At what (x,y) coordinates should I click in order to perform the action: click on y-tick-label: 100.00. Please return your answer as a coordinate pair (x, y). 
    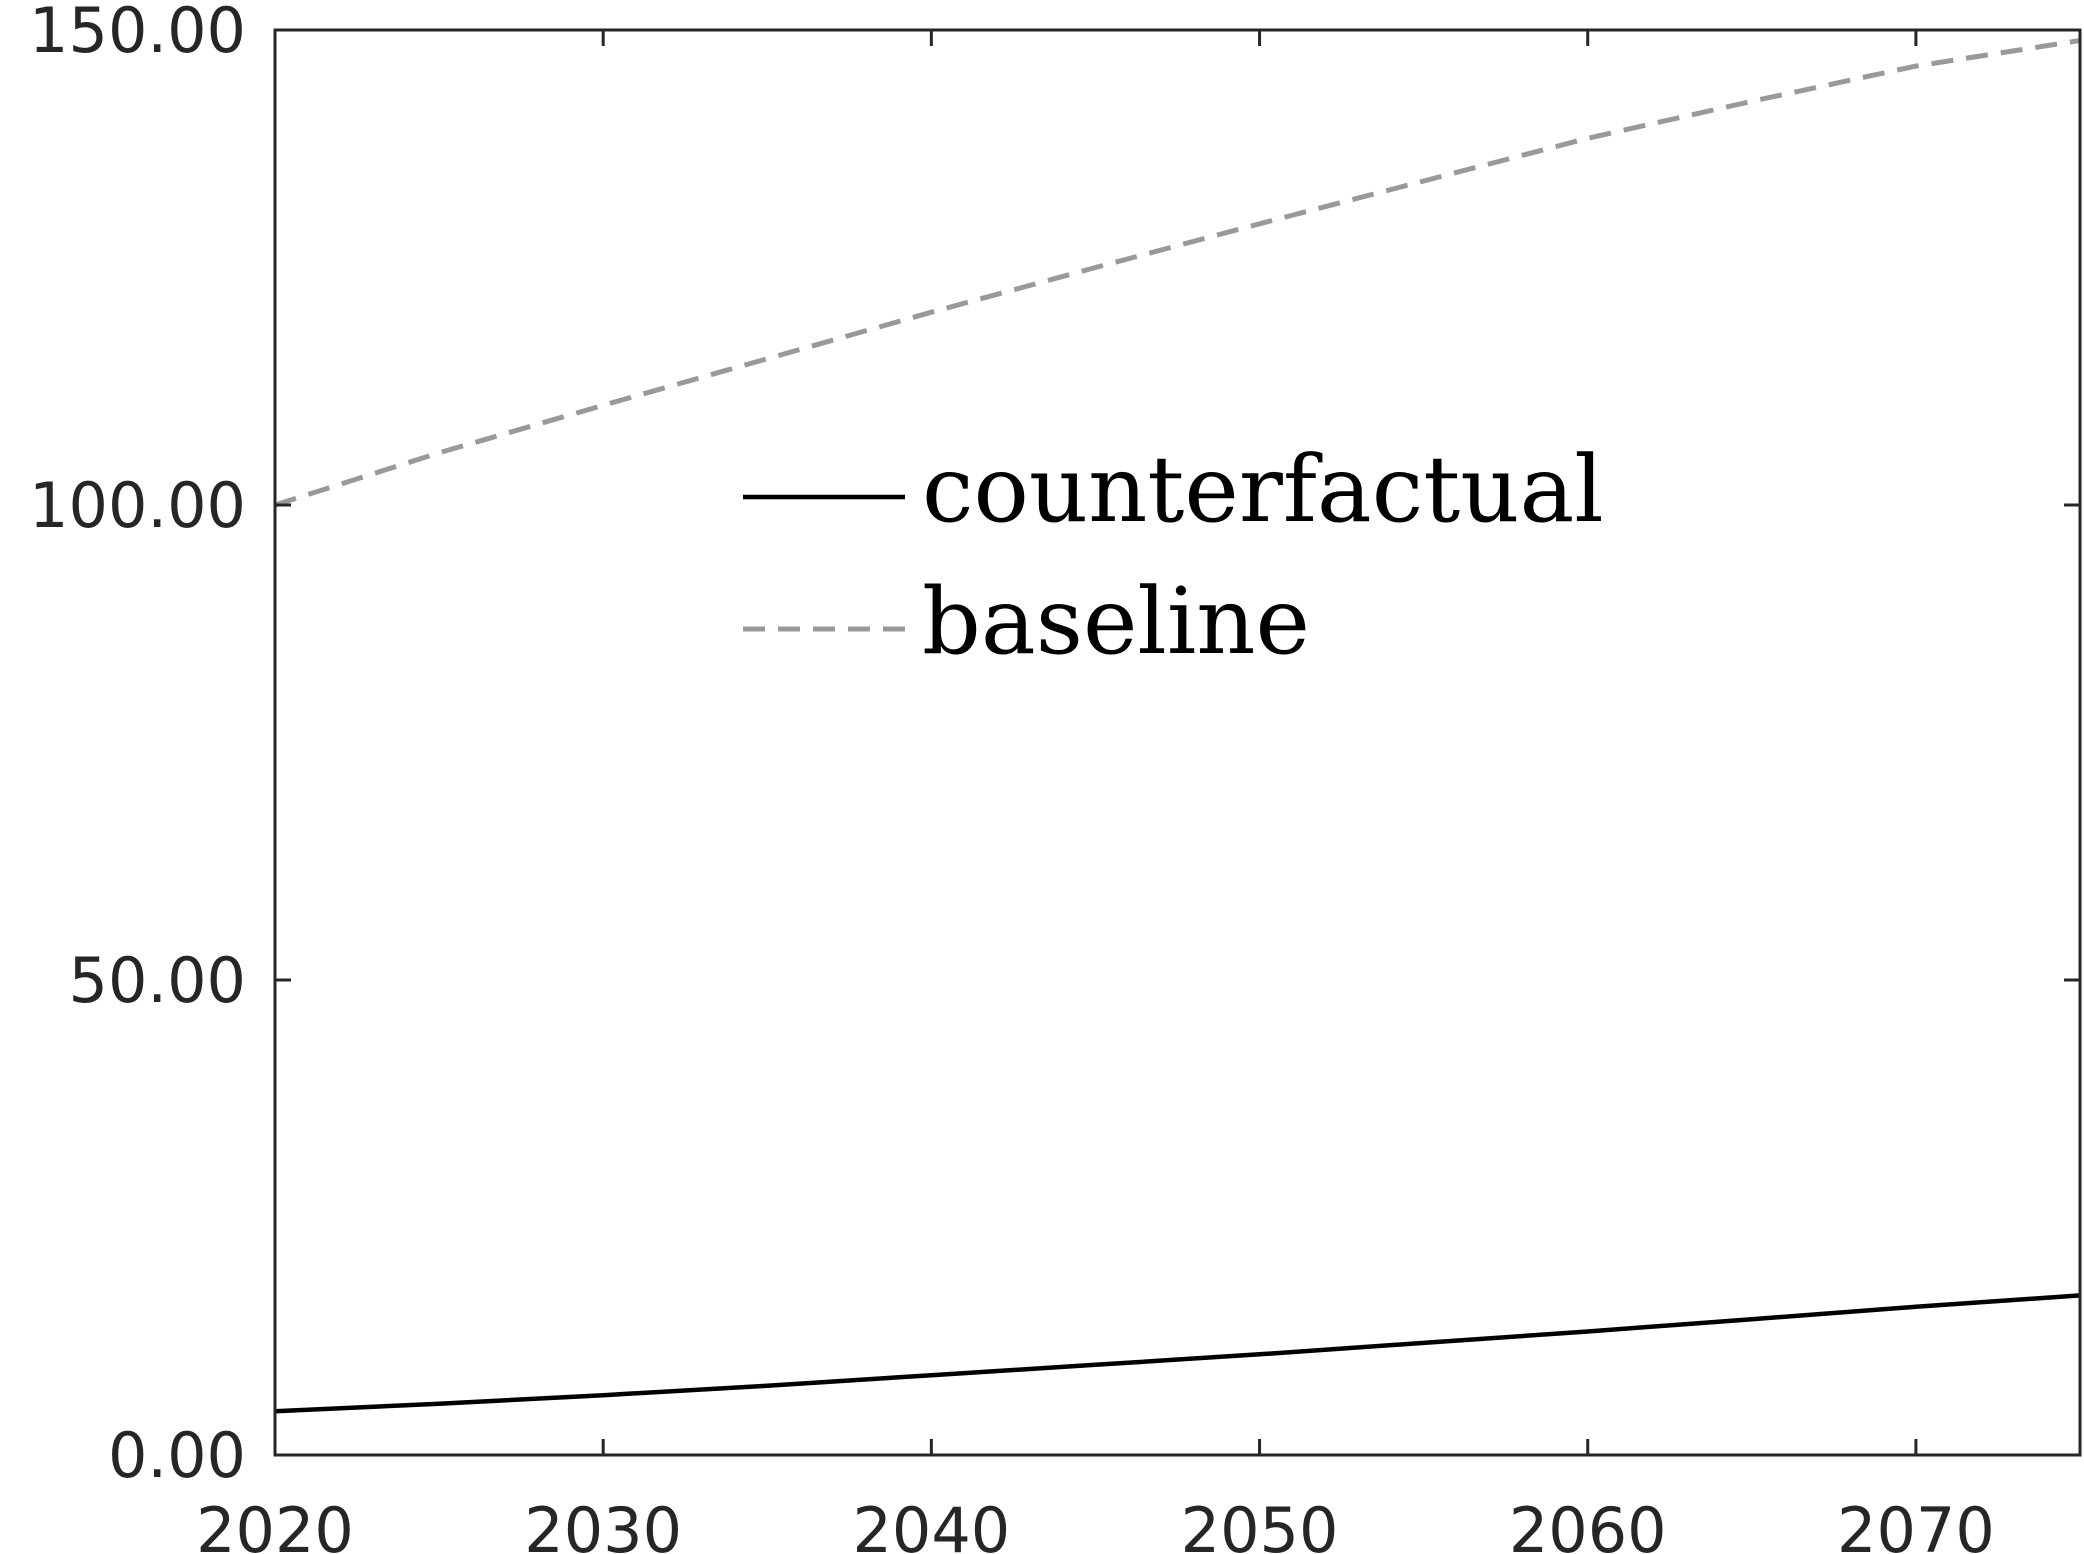
    Looking at the image, I should click on (137, 505).